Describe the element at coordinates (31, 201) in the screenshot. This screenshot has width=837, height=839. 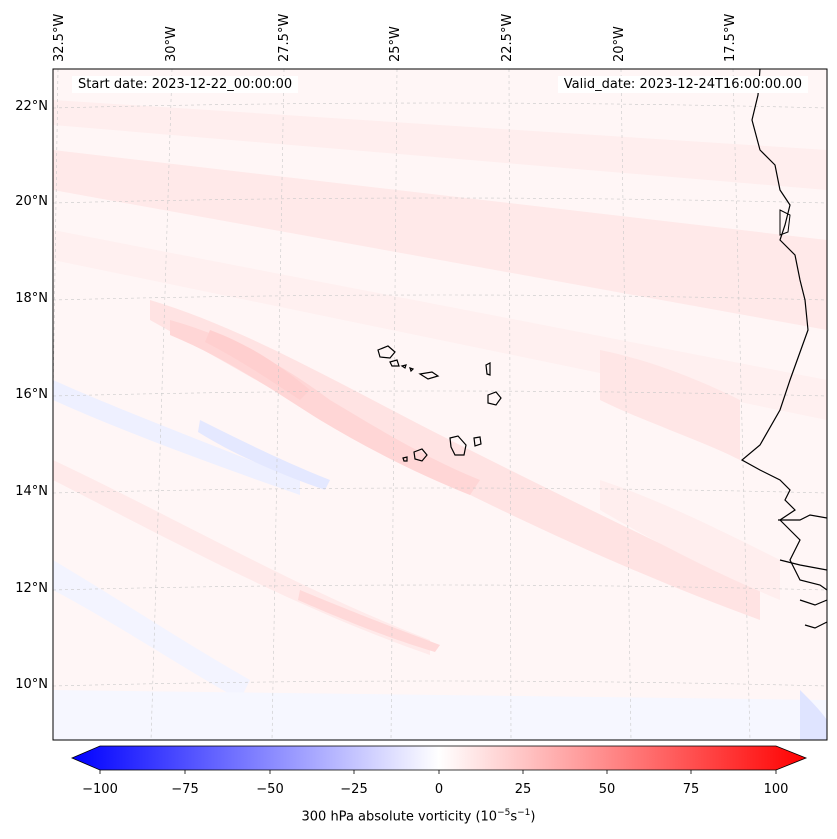
I see `lat-label-20n: 20°N` at that location.